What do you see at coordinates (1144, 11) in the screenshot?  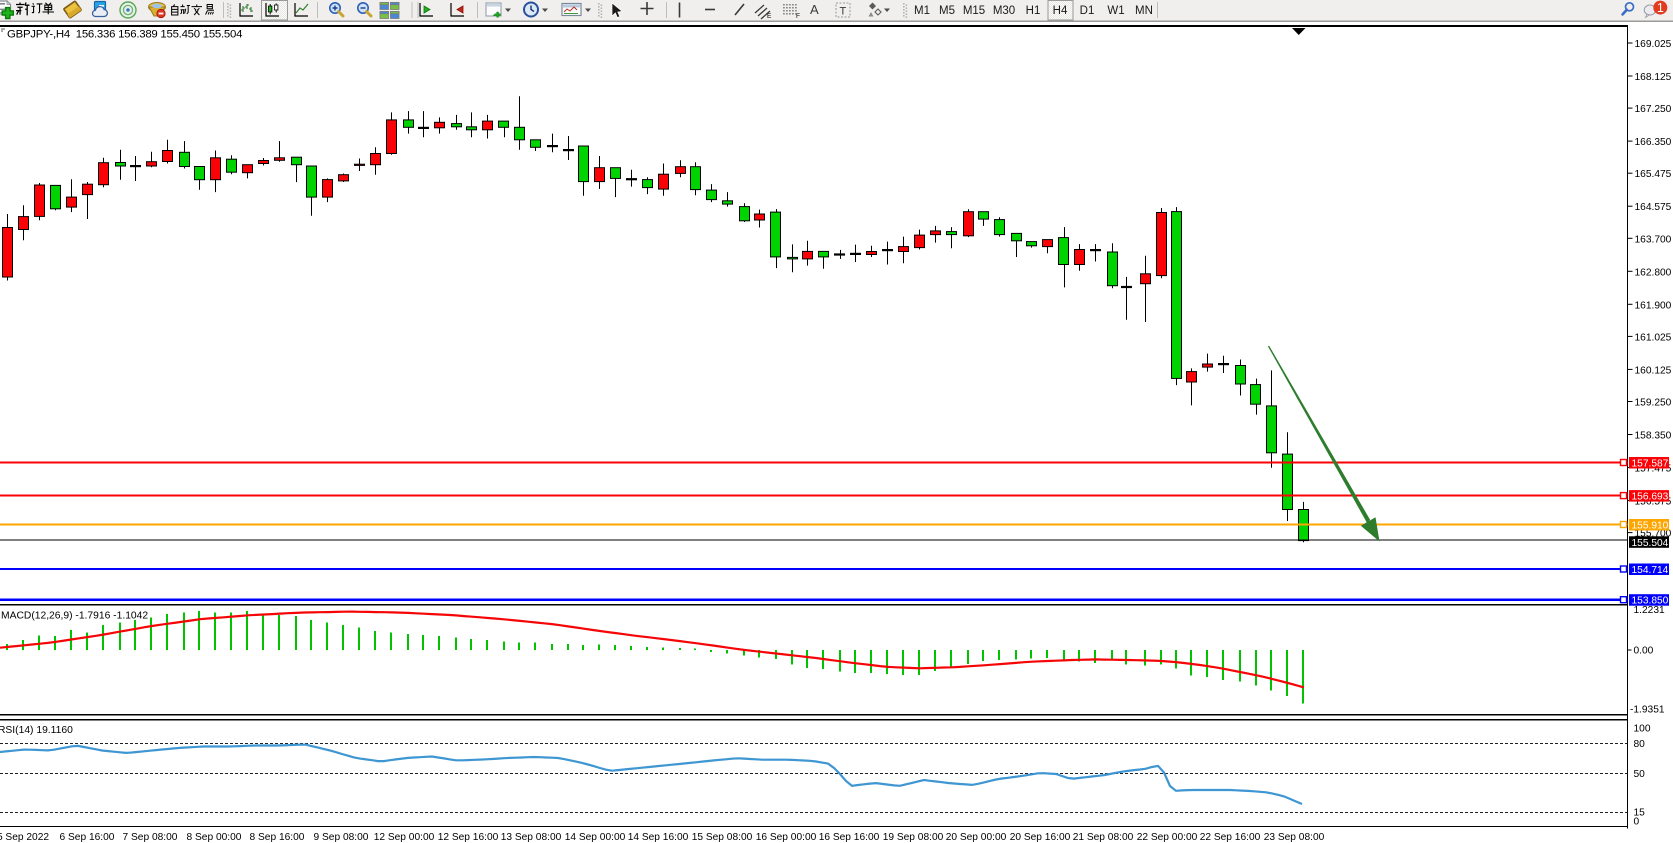 I see `svg-text: MN` at bounding box center [1144, 11].